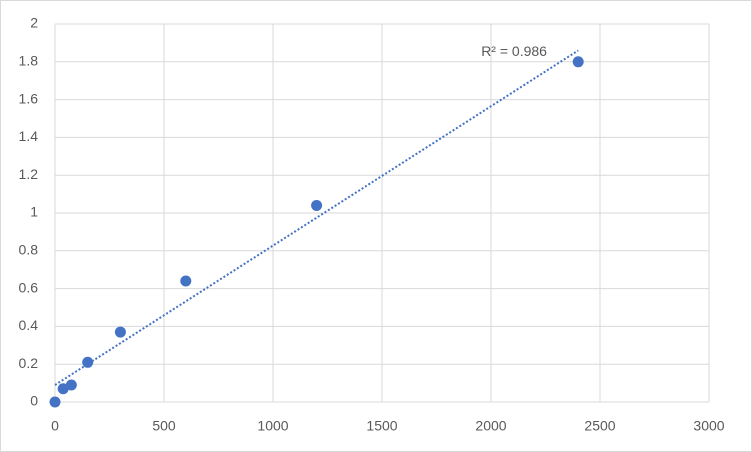 The height and width of the screenshot is (452, 752). I want to click on y-tick-label: 0.6, so click(29, 287).